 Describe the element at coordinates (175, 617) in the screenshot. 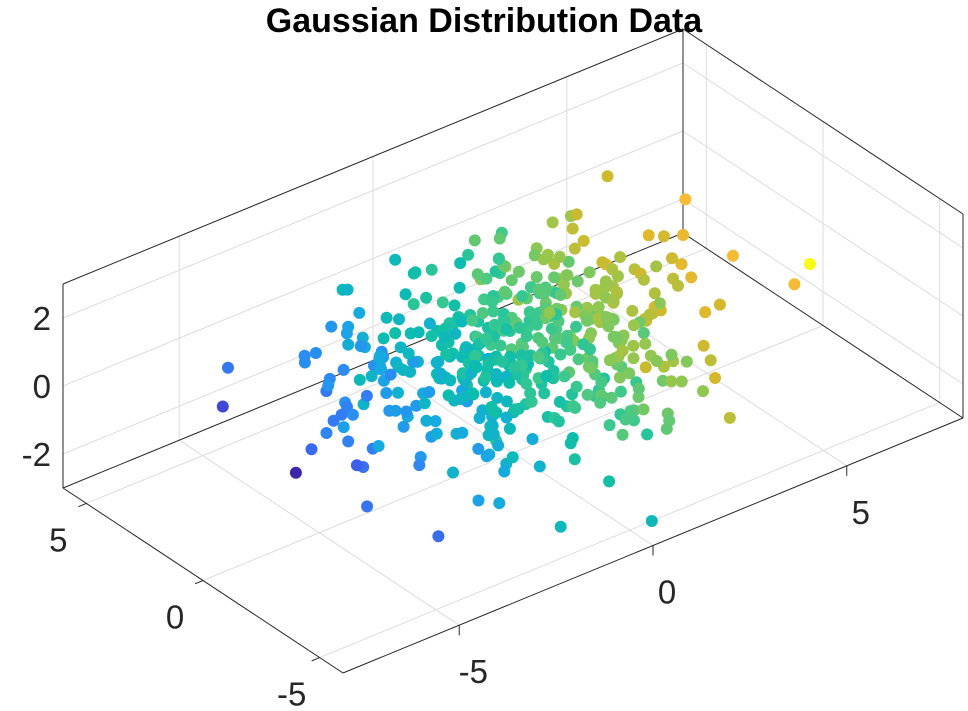

I see `y-tick-label: 0` at that location.